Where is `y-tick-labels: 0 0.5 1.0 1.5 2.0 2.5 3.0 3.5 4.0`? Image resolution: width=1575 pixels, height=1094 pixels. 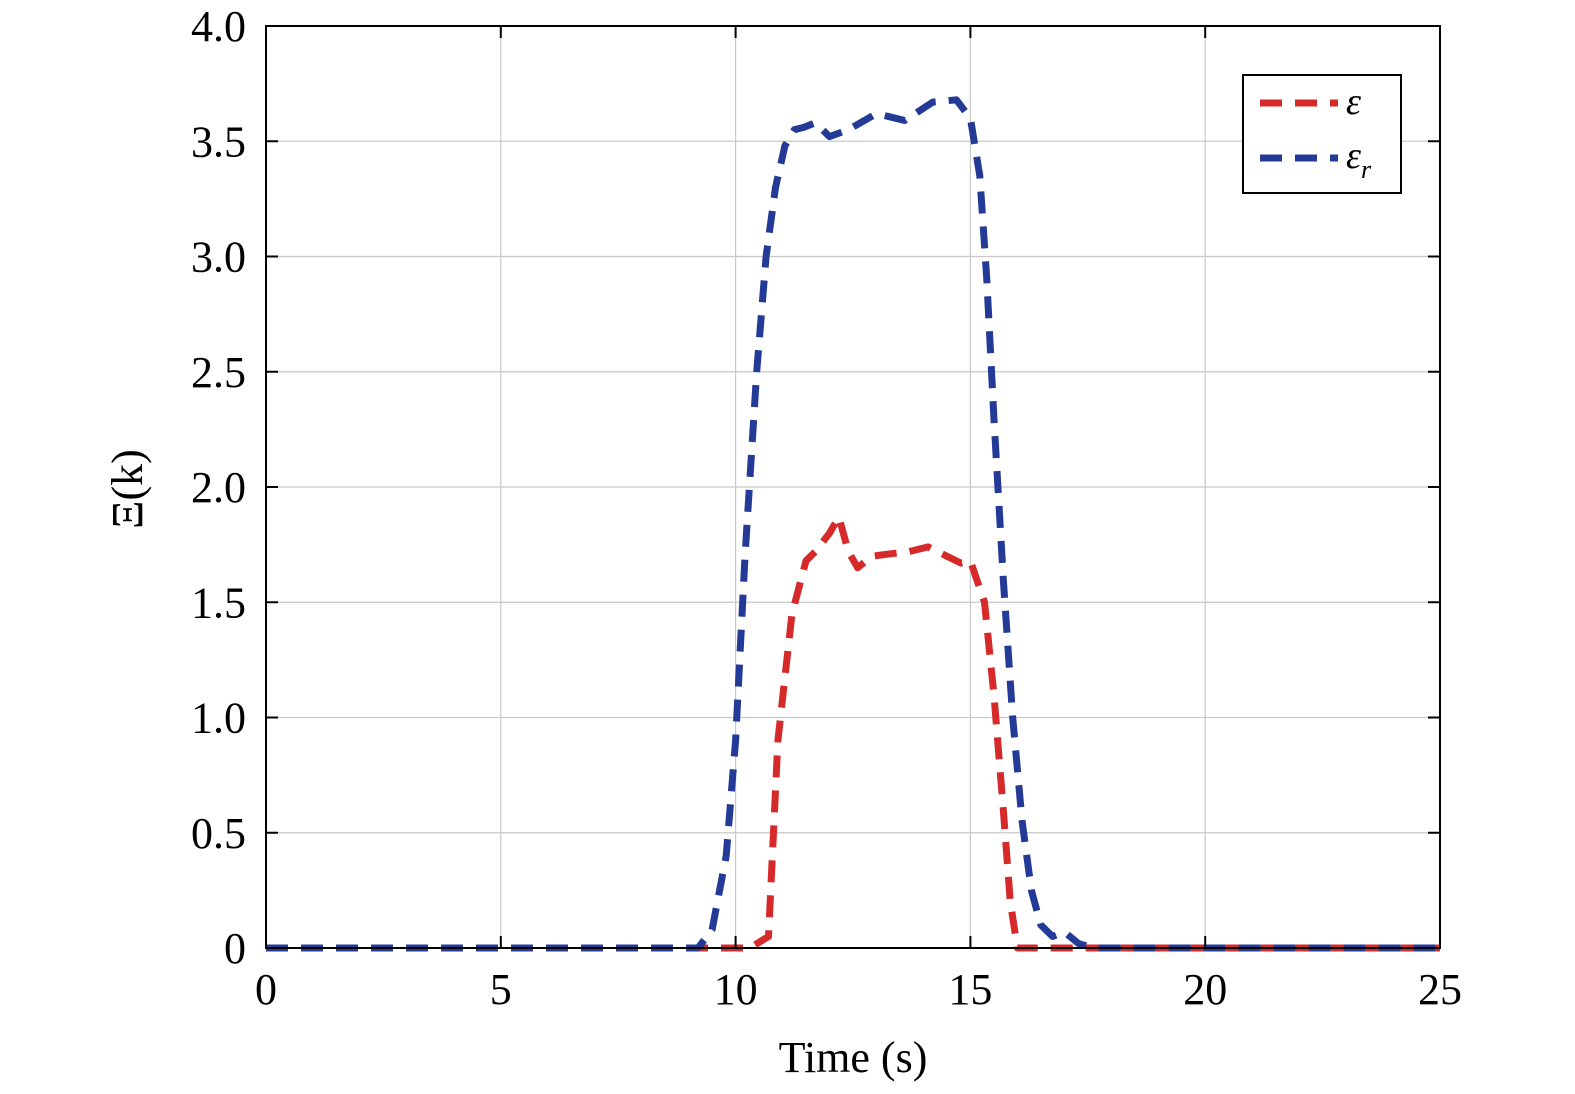
y-tick-labels: 0 0.5 1.0 1.5 2.0 2.5 3.0 3.5 4.0 is located at coordinates (218, 487).